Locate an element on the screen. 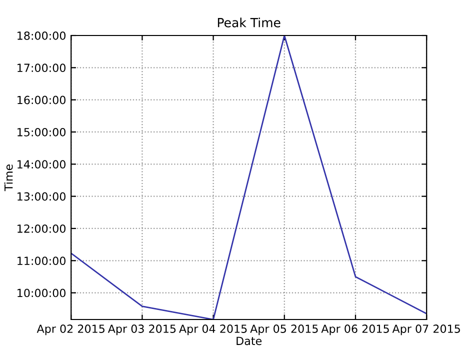 The image size is (474, 355). x-tick-label: Apr 02 2015 is located at coordinates (70, 330).